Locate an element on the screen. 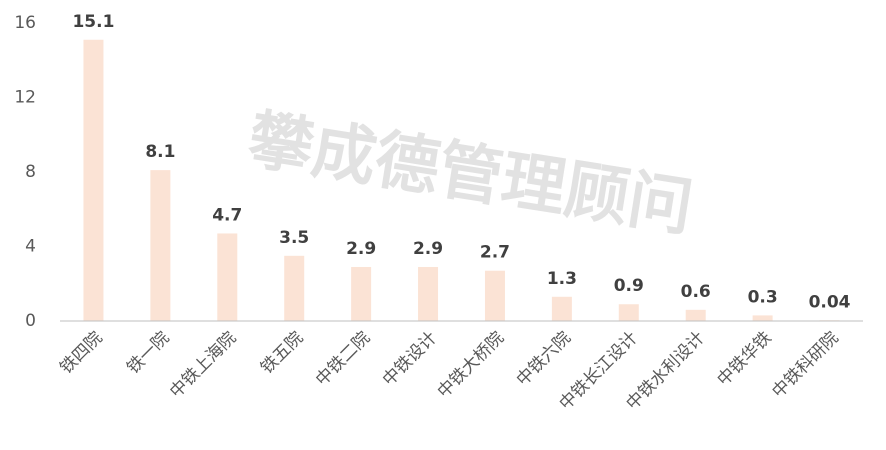 The image size is (886, 450). value-label: 0.04 is located at coordinates (830, 302).